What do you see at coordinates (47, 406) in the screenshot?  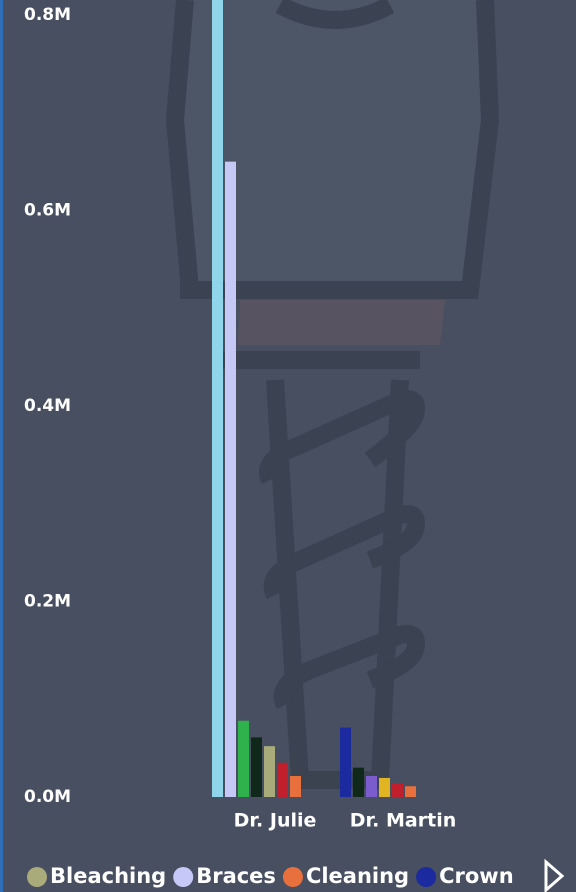 I see `y-tick-label: 0.4M` at bounding box center [47, 406].